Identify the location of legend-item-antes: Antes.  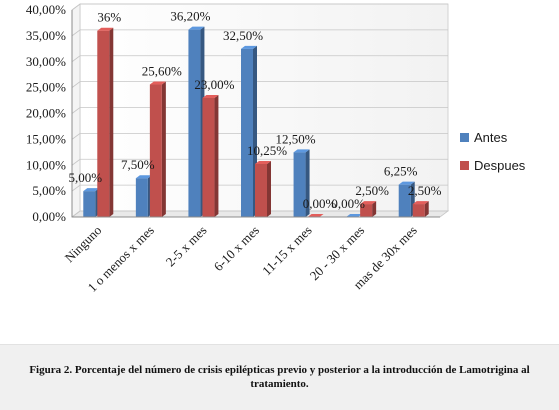
(484, 137).